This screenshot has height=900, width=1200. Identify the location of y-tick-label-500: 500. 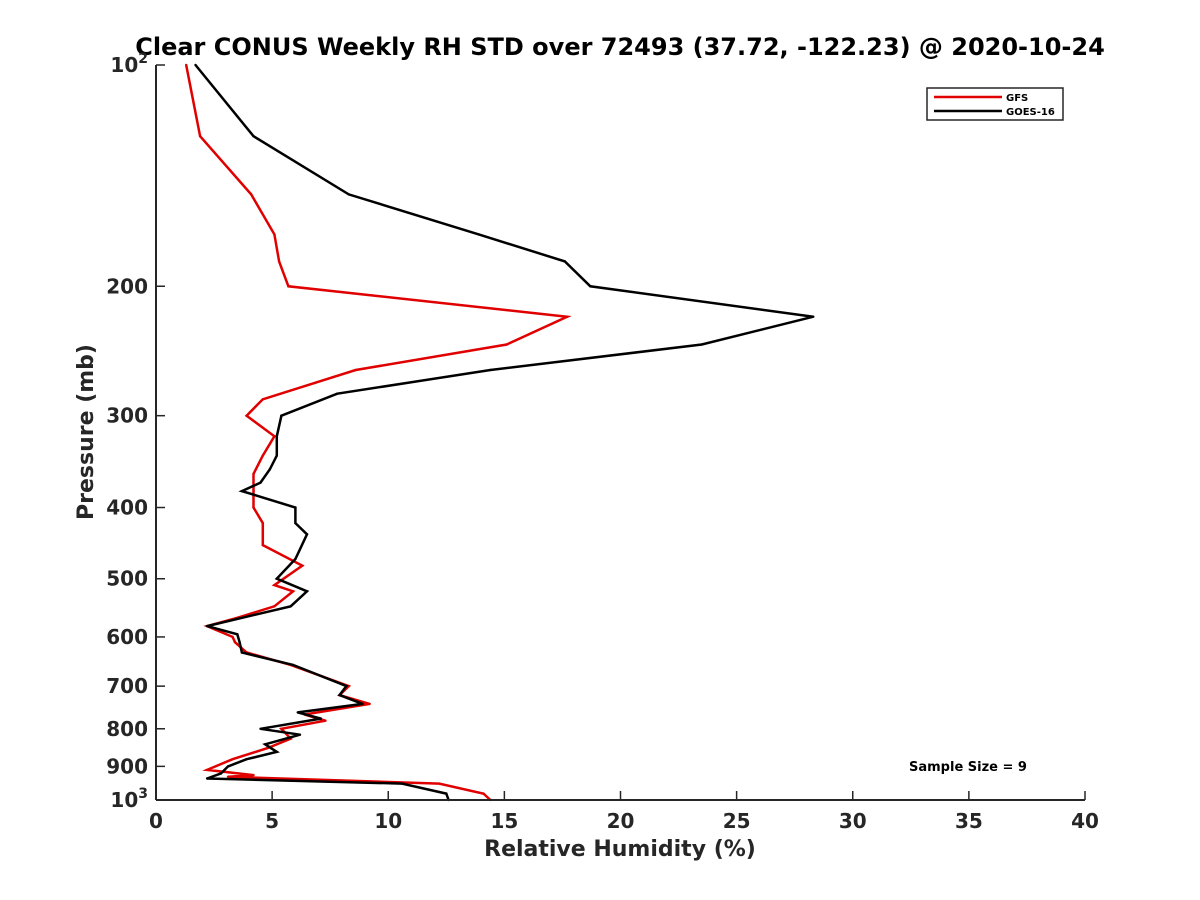
(127, 579).